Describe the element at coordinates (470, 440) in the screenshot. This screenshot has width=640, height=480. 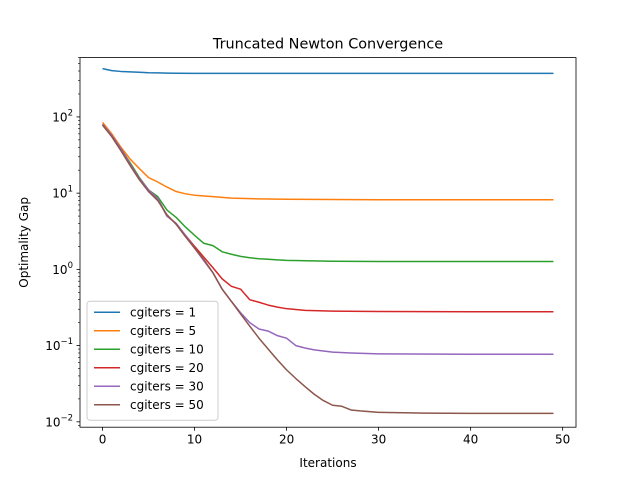
I see `x-tick-label-4: 40` at that location.